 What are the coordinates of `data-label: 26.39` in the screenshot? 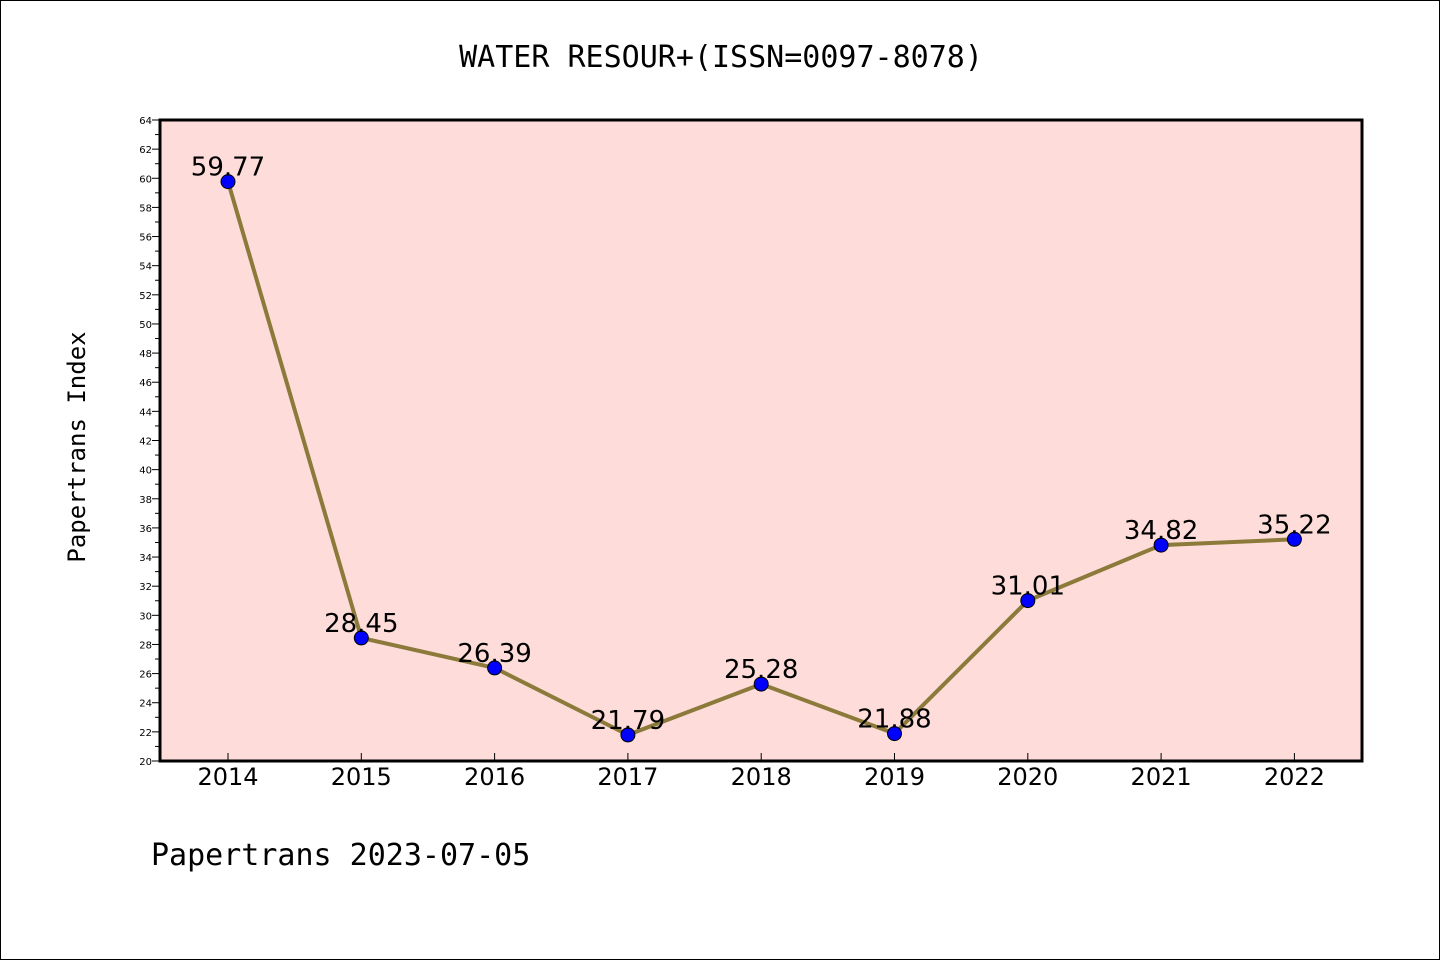 It's located at (494, 654).